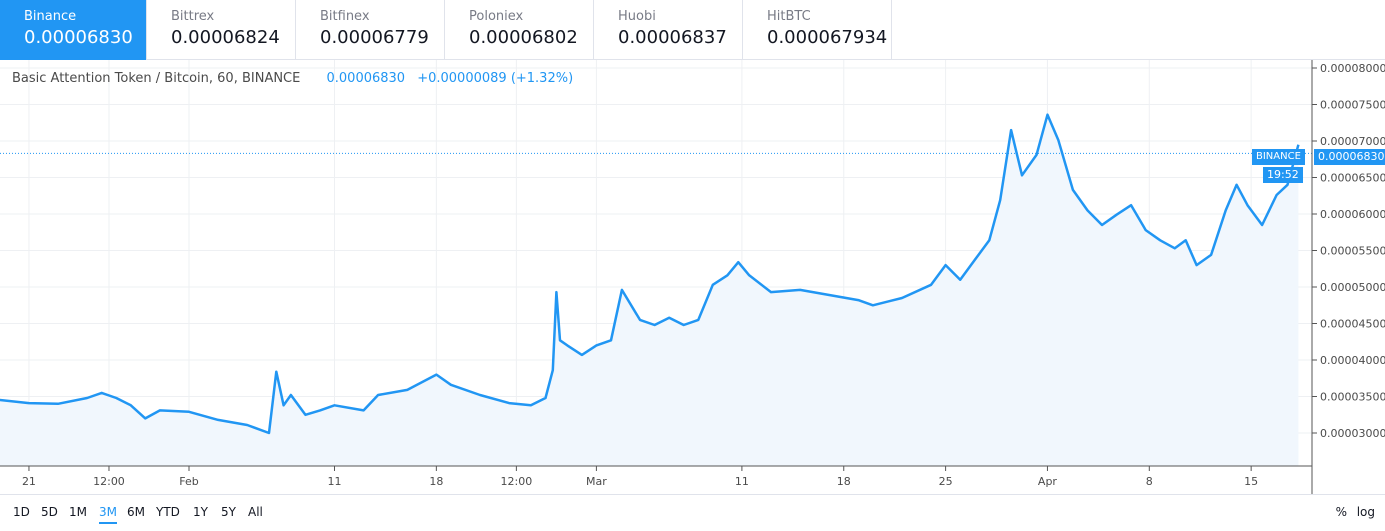 The width and height of the screenshot is (1385, 531). I want to click on bar-countdown: 19:52, so click(1283, 175).